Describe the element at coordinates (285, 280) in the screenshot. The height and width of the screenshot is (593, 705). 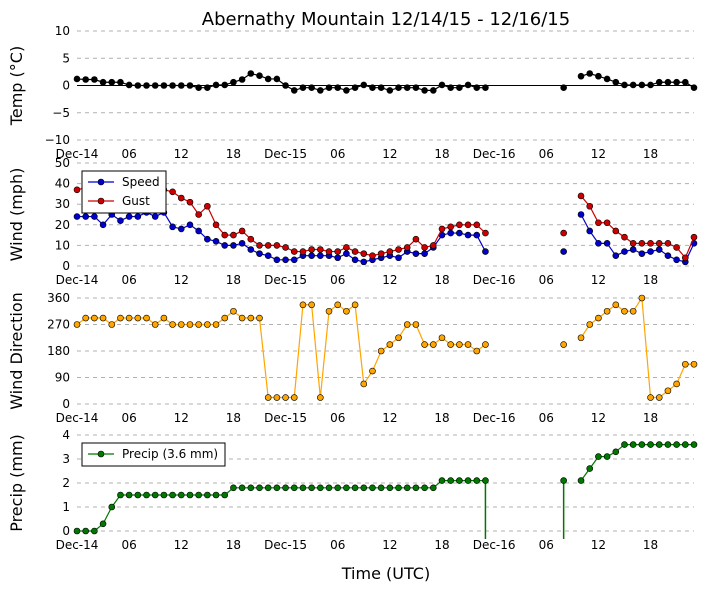
I see `x-tick-label-wind: Dec-15` at that location.